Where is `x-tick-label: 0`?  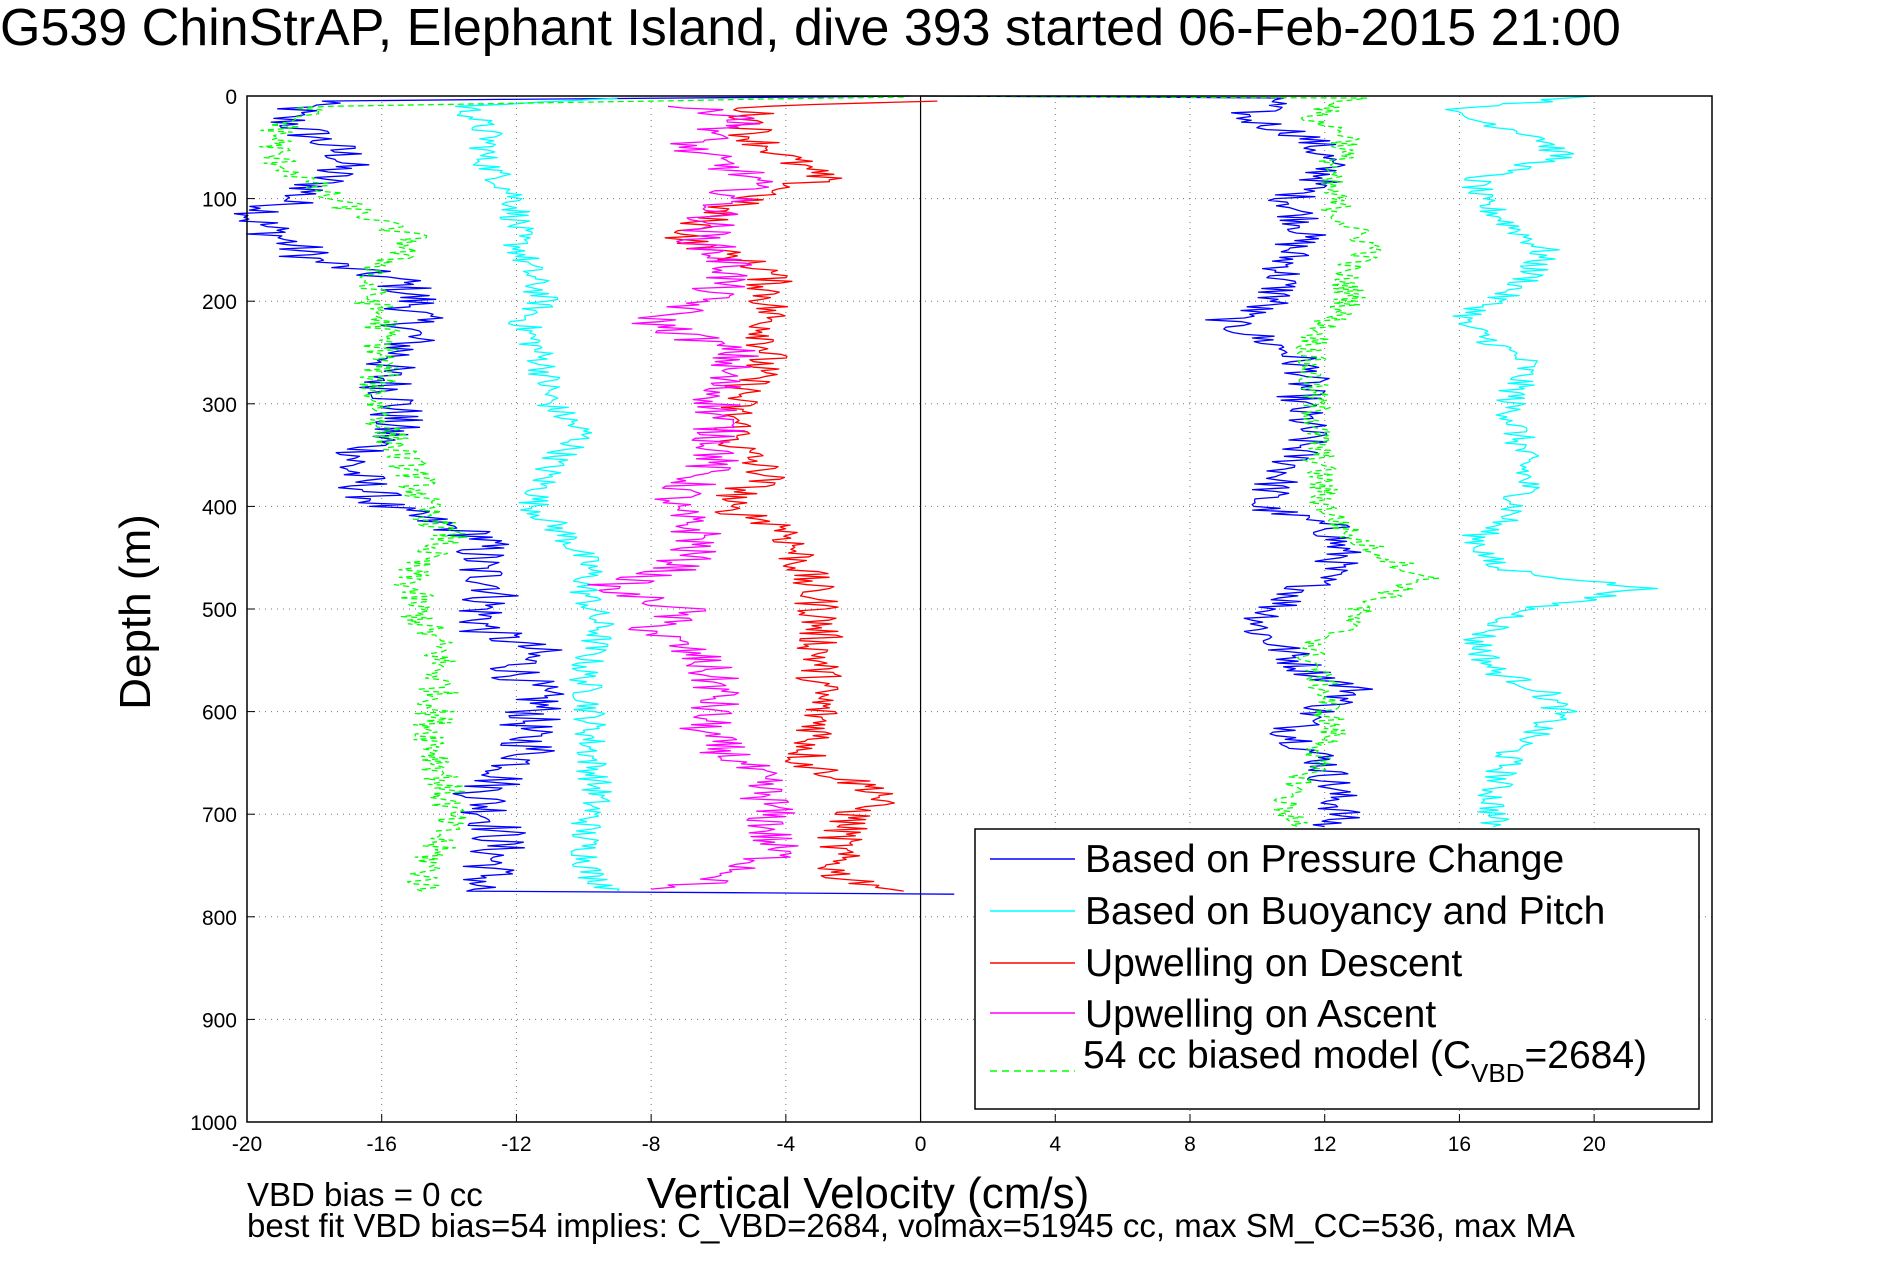
x-tick-label: 0 is located at coordinates (921, 1144).